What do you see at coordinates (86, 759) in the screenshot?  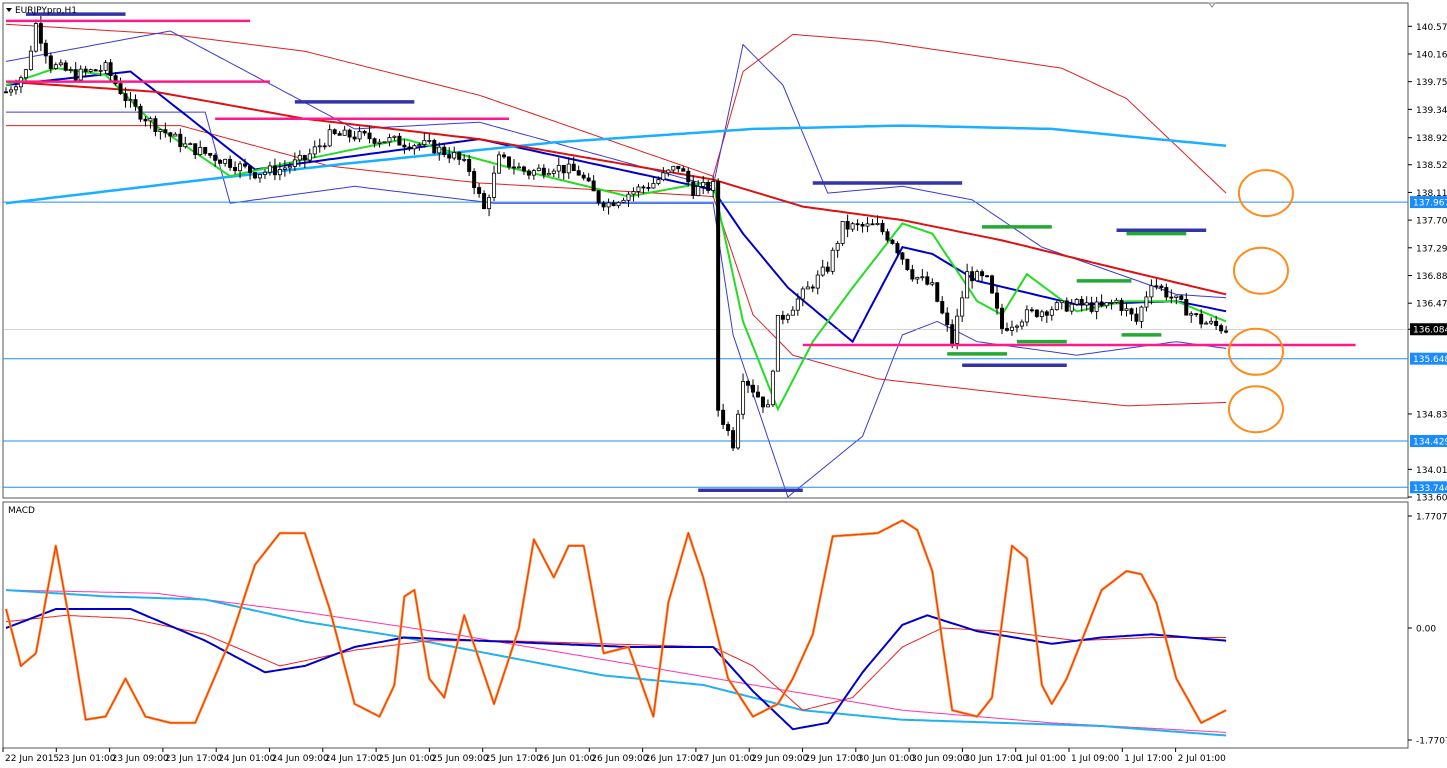 I see `time-tick-label: 23 Jun 01:00` at bounding box center [86, 759].